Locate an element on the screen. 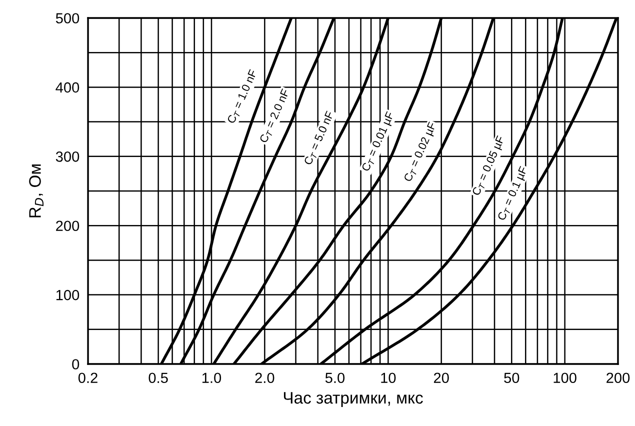 Image resolution: width=635 pixels, height=426 pixels. x-tick-label: 100 is located at coordinates (565, 378).